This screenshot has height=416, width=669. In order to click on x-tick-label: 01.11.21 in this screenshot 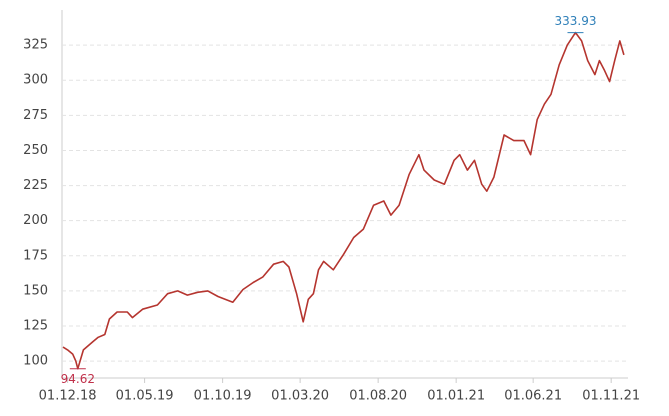, I will do `click(611, 396)`.